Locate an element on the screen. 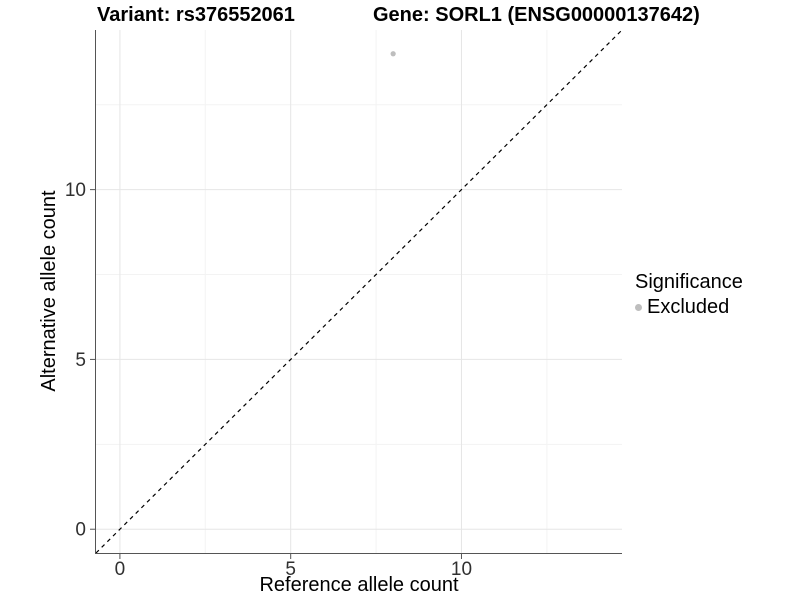 This screenshot has width=800, height=600. x-tick-label: 0 is located at coordinates (120, 569).